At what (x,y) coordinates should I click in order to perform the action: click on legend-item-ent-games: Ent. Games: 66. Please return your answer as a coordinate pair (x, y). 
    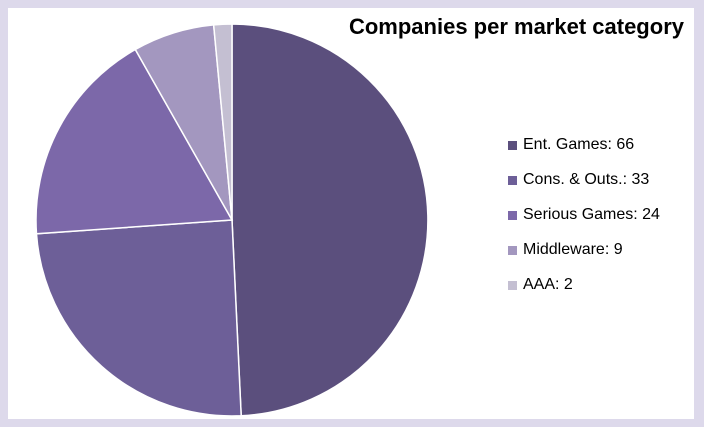
    Looking at the image, I should click on (598, 145).